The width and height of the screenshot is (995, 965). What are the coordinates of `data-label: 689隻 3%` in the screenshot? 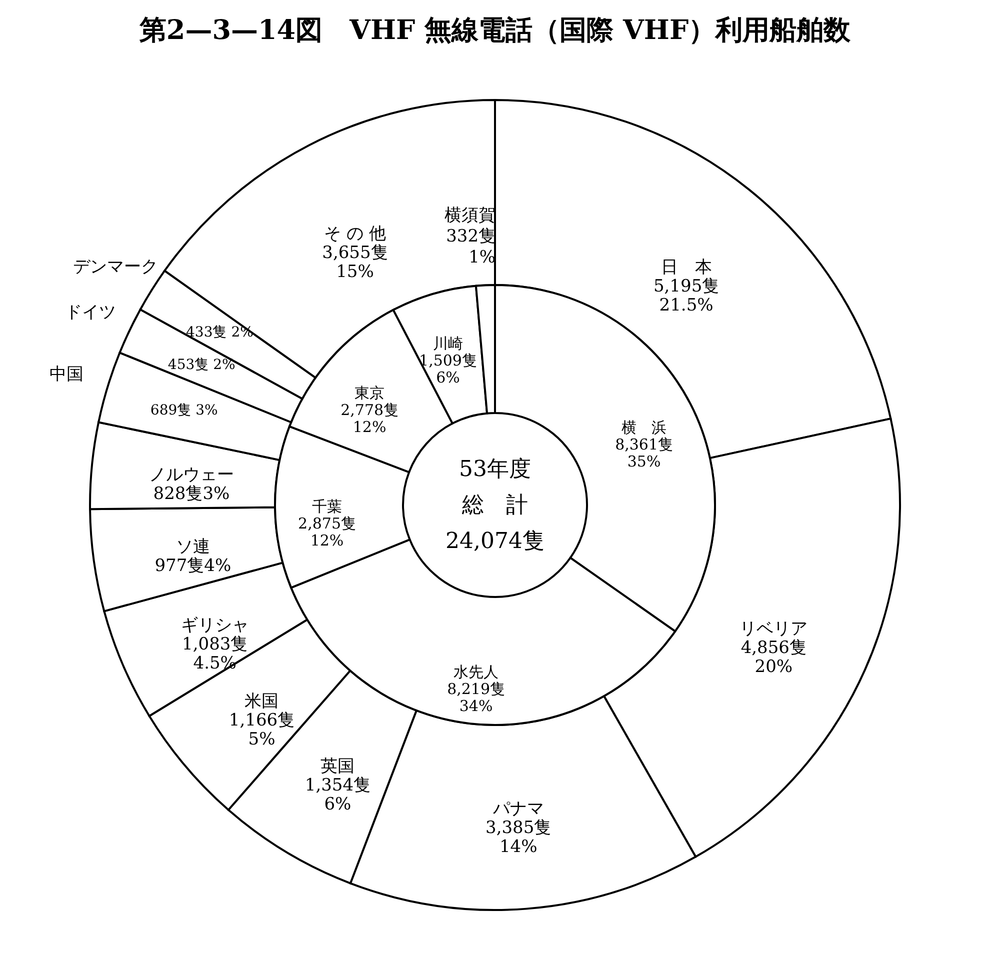 It's located at (184, 410).